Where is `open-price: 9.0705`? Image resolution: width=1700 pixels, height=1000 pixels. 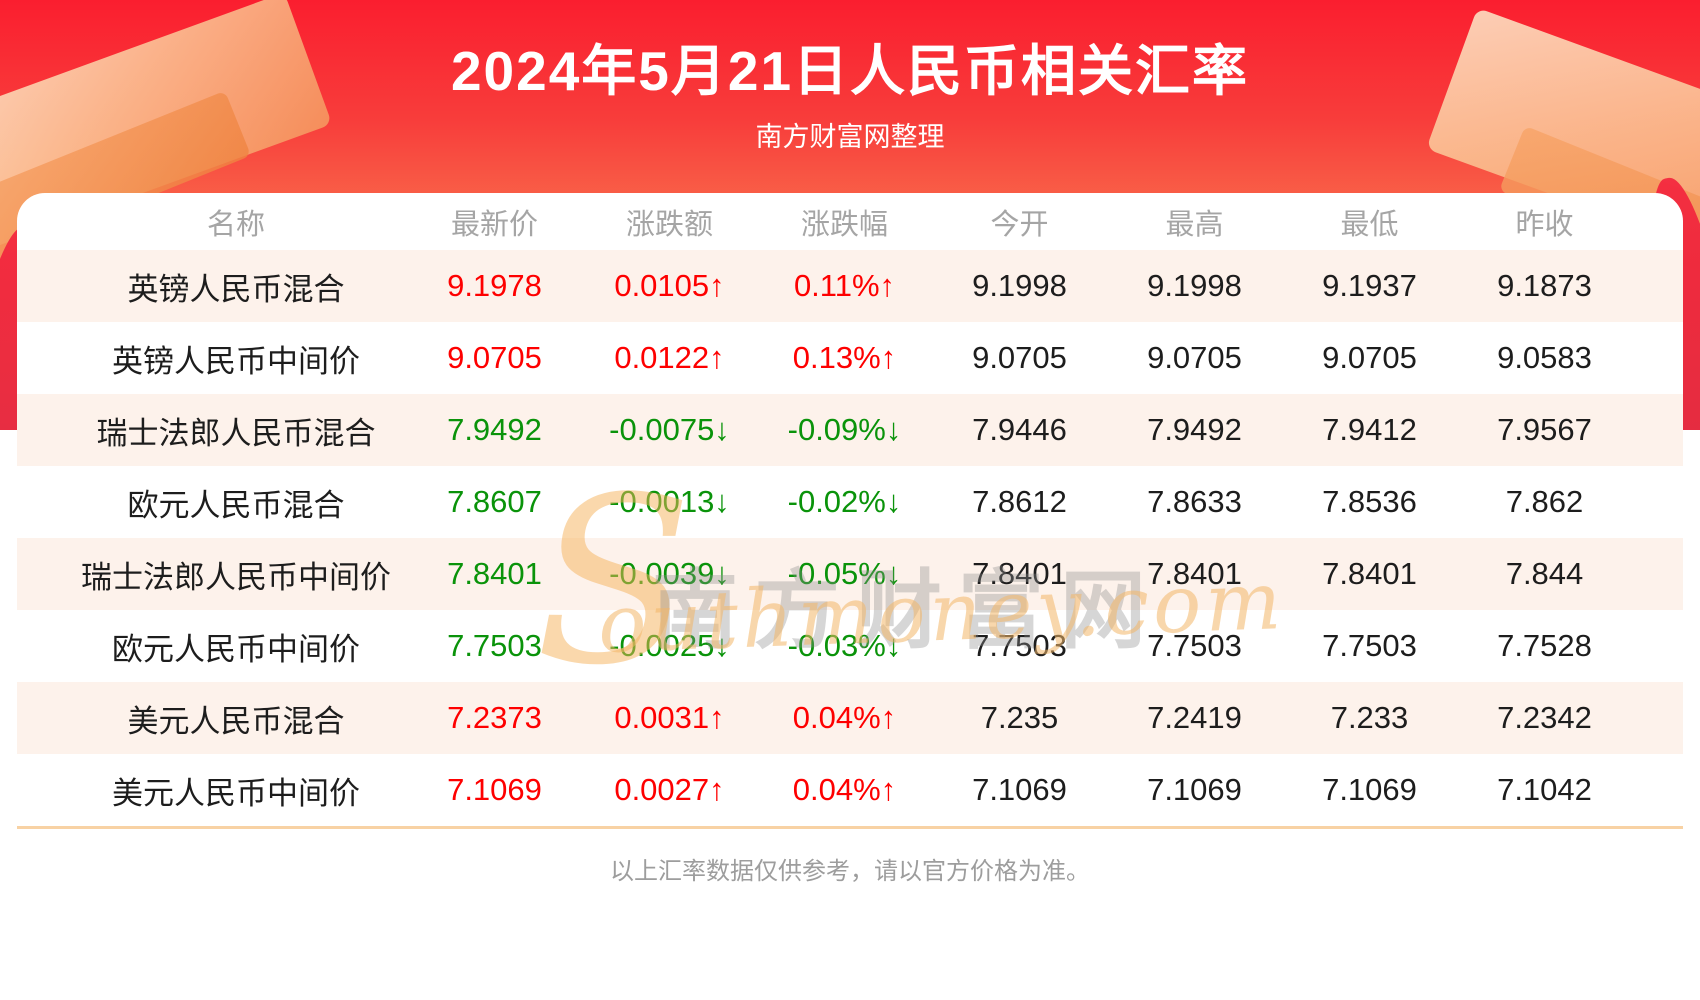 open-price: 9.0705 is located at coordinates (1019, 357).